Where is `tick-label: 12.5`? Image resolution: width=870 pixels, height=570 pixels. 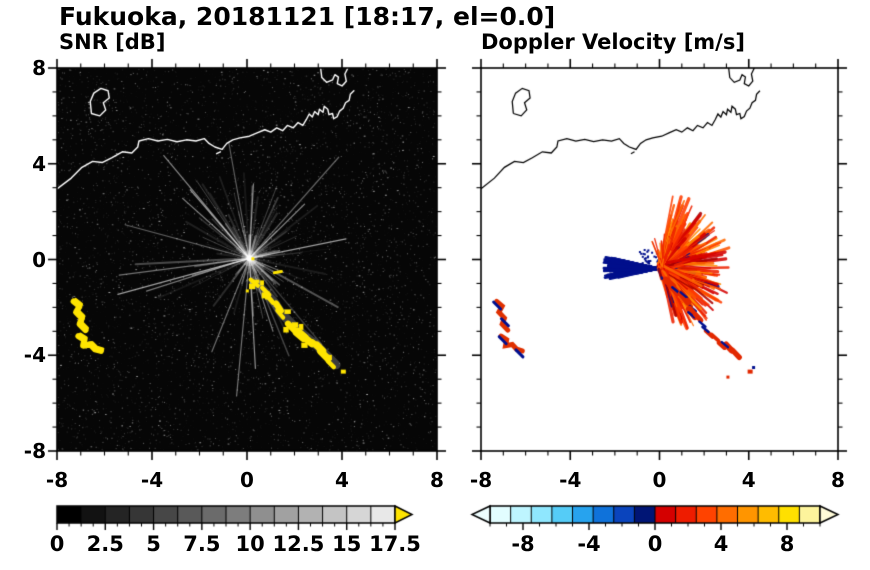
tick-label: 12.5 is located at coordinates (298, 544).